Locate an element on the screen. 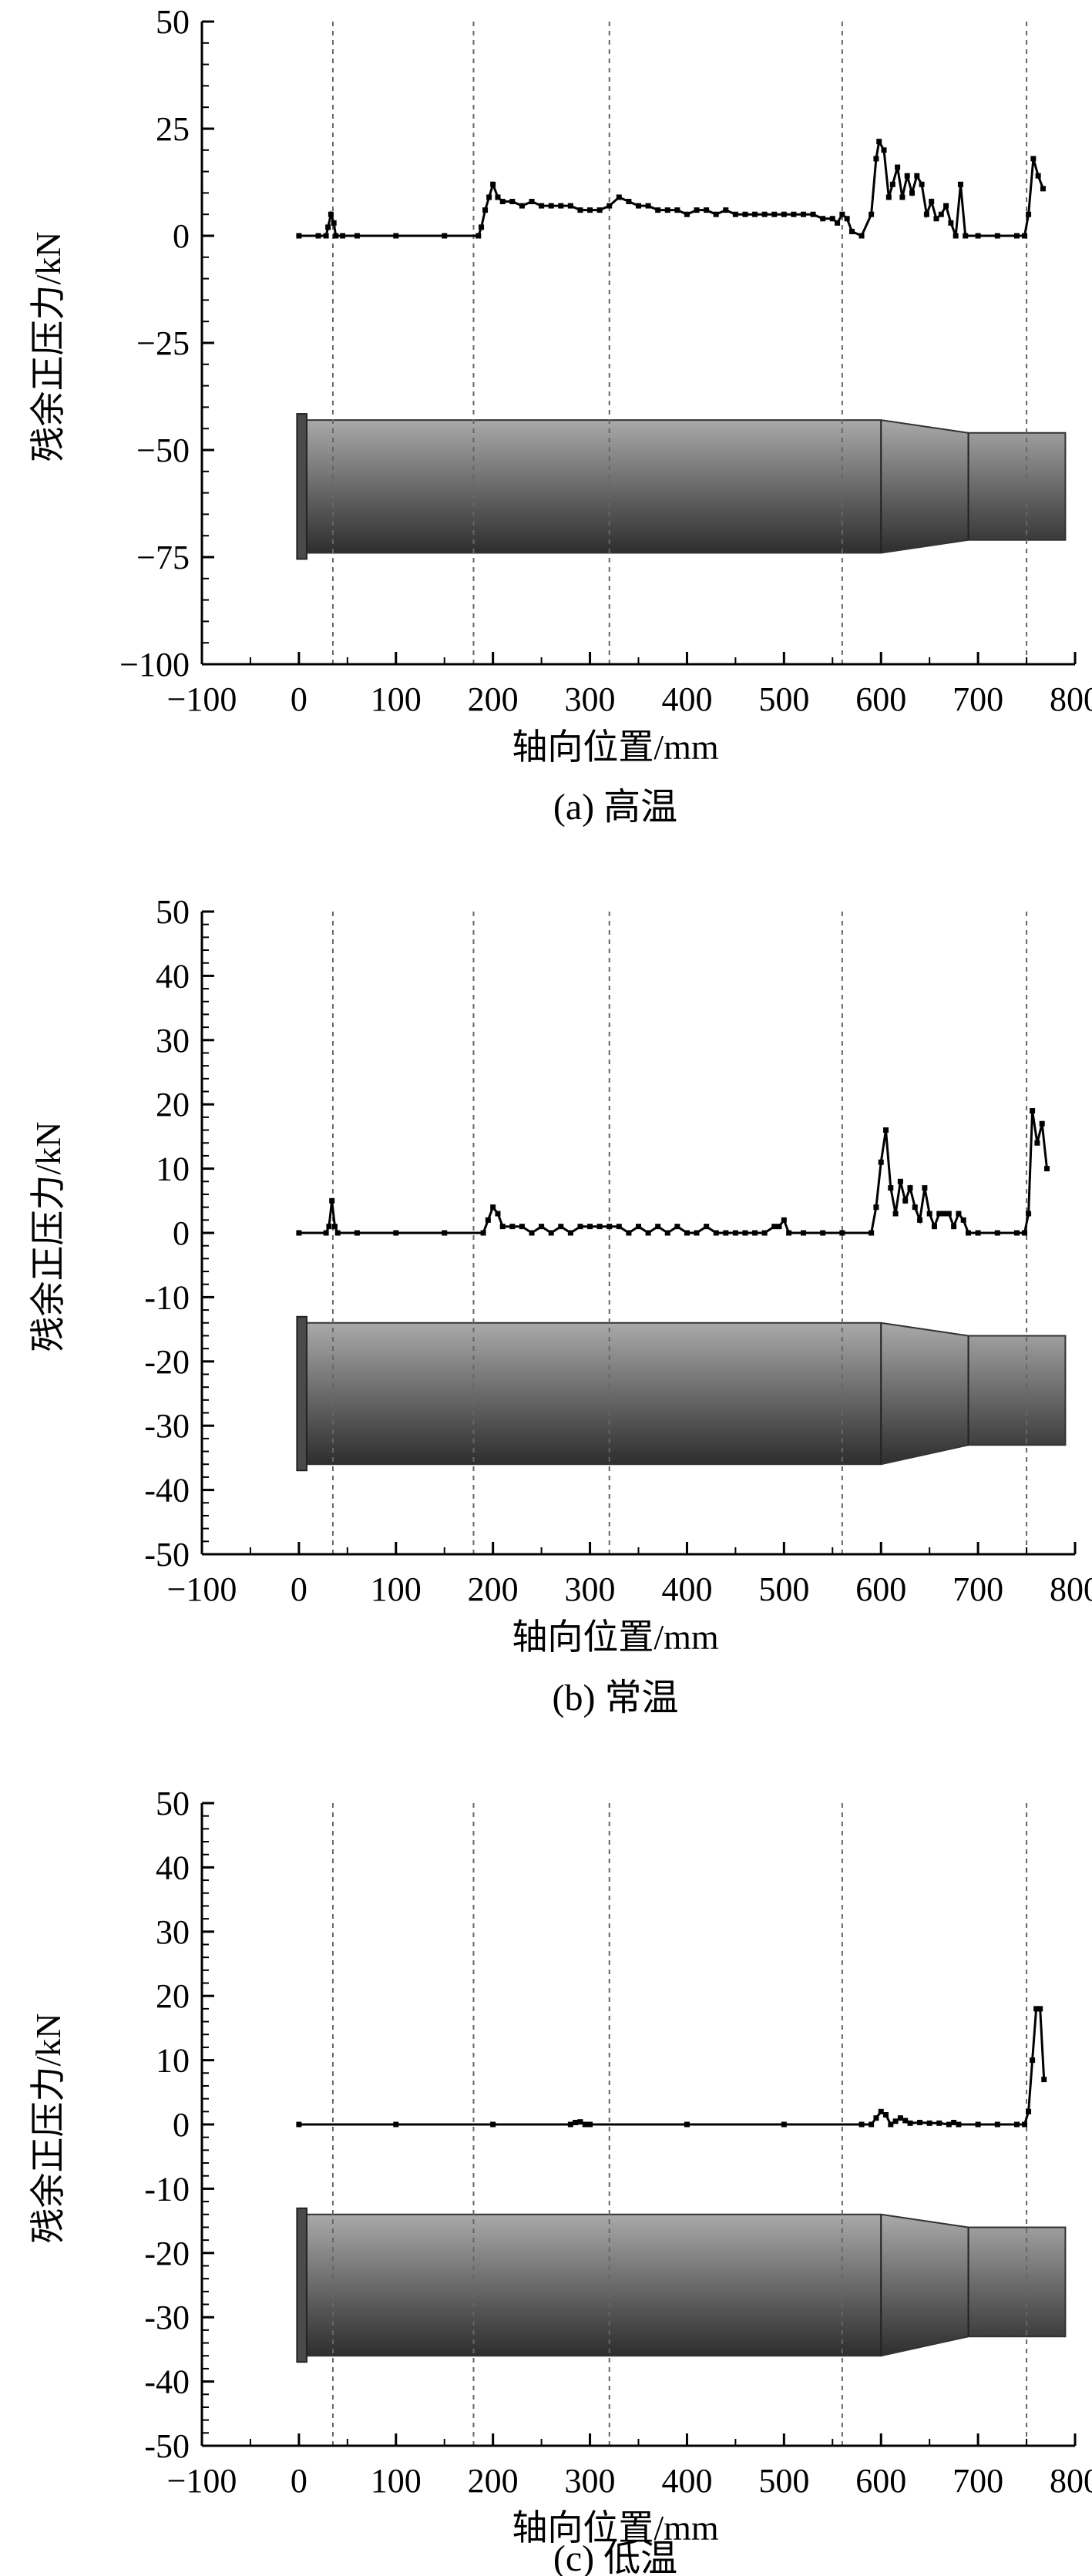 This screenshot has width=1092, height=2576. x-tick-label: 0 is located at coordinates (299, 1589).